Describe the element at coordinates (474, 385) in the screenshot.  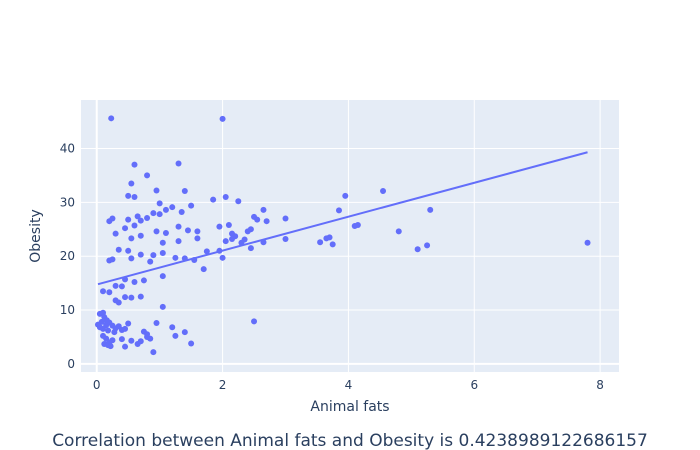
I see `x-tick-label: 6` at that location.